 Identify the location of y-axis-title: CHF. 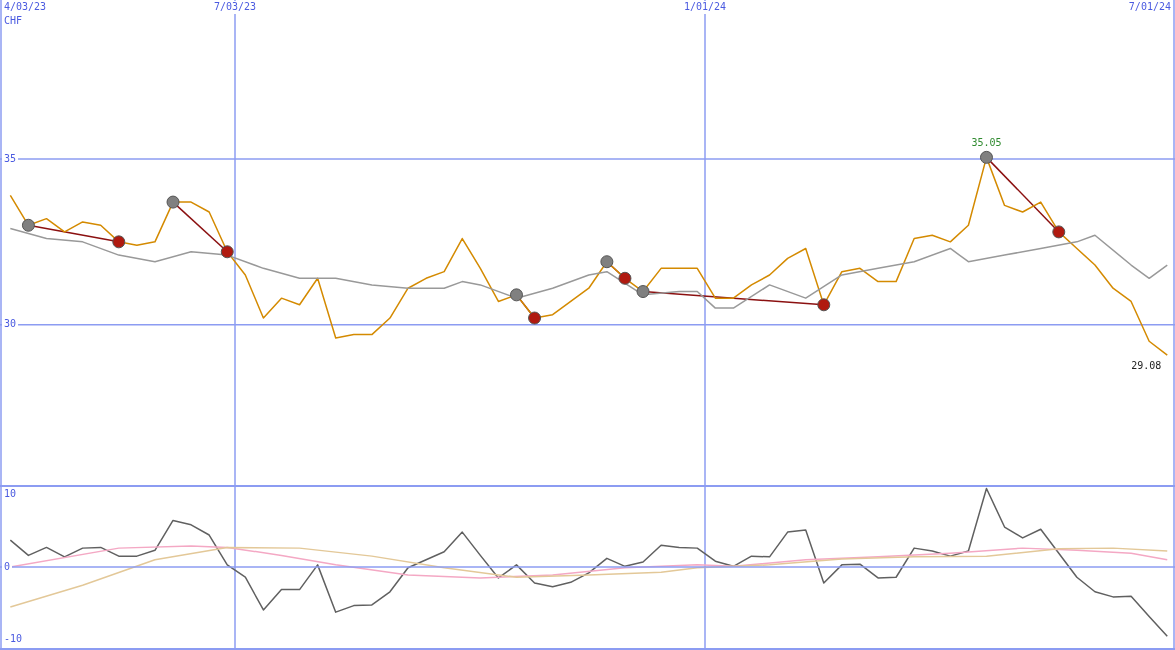
(13, 20).